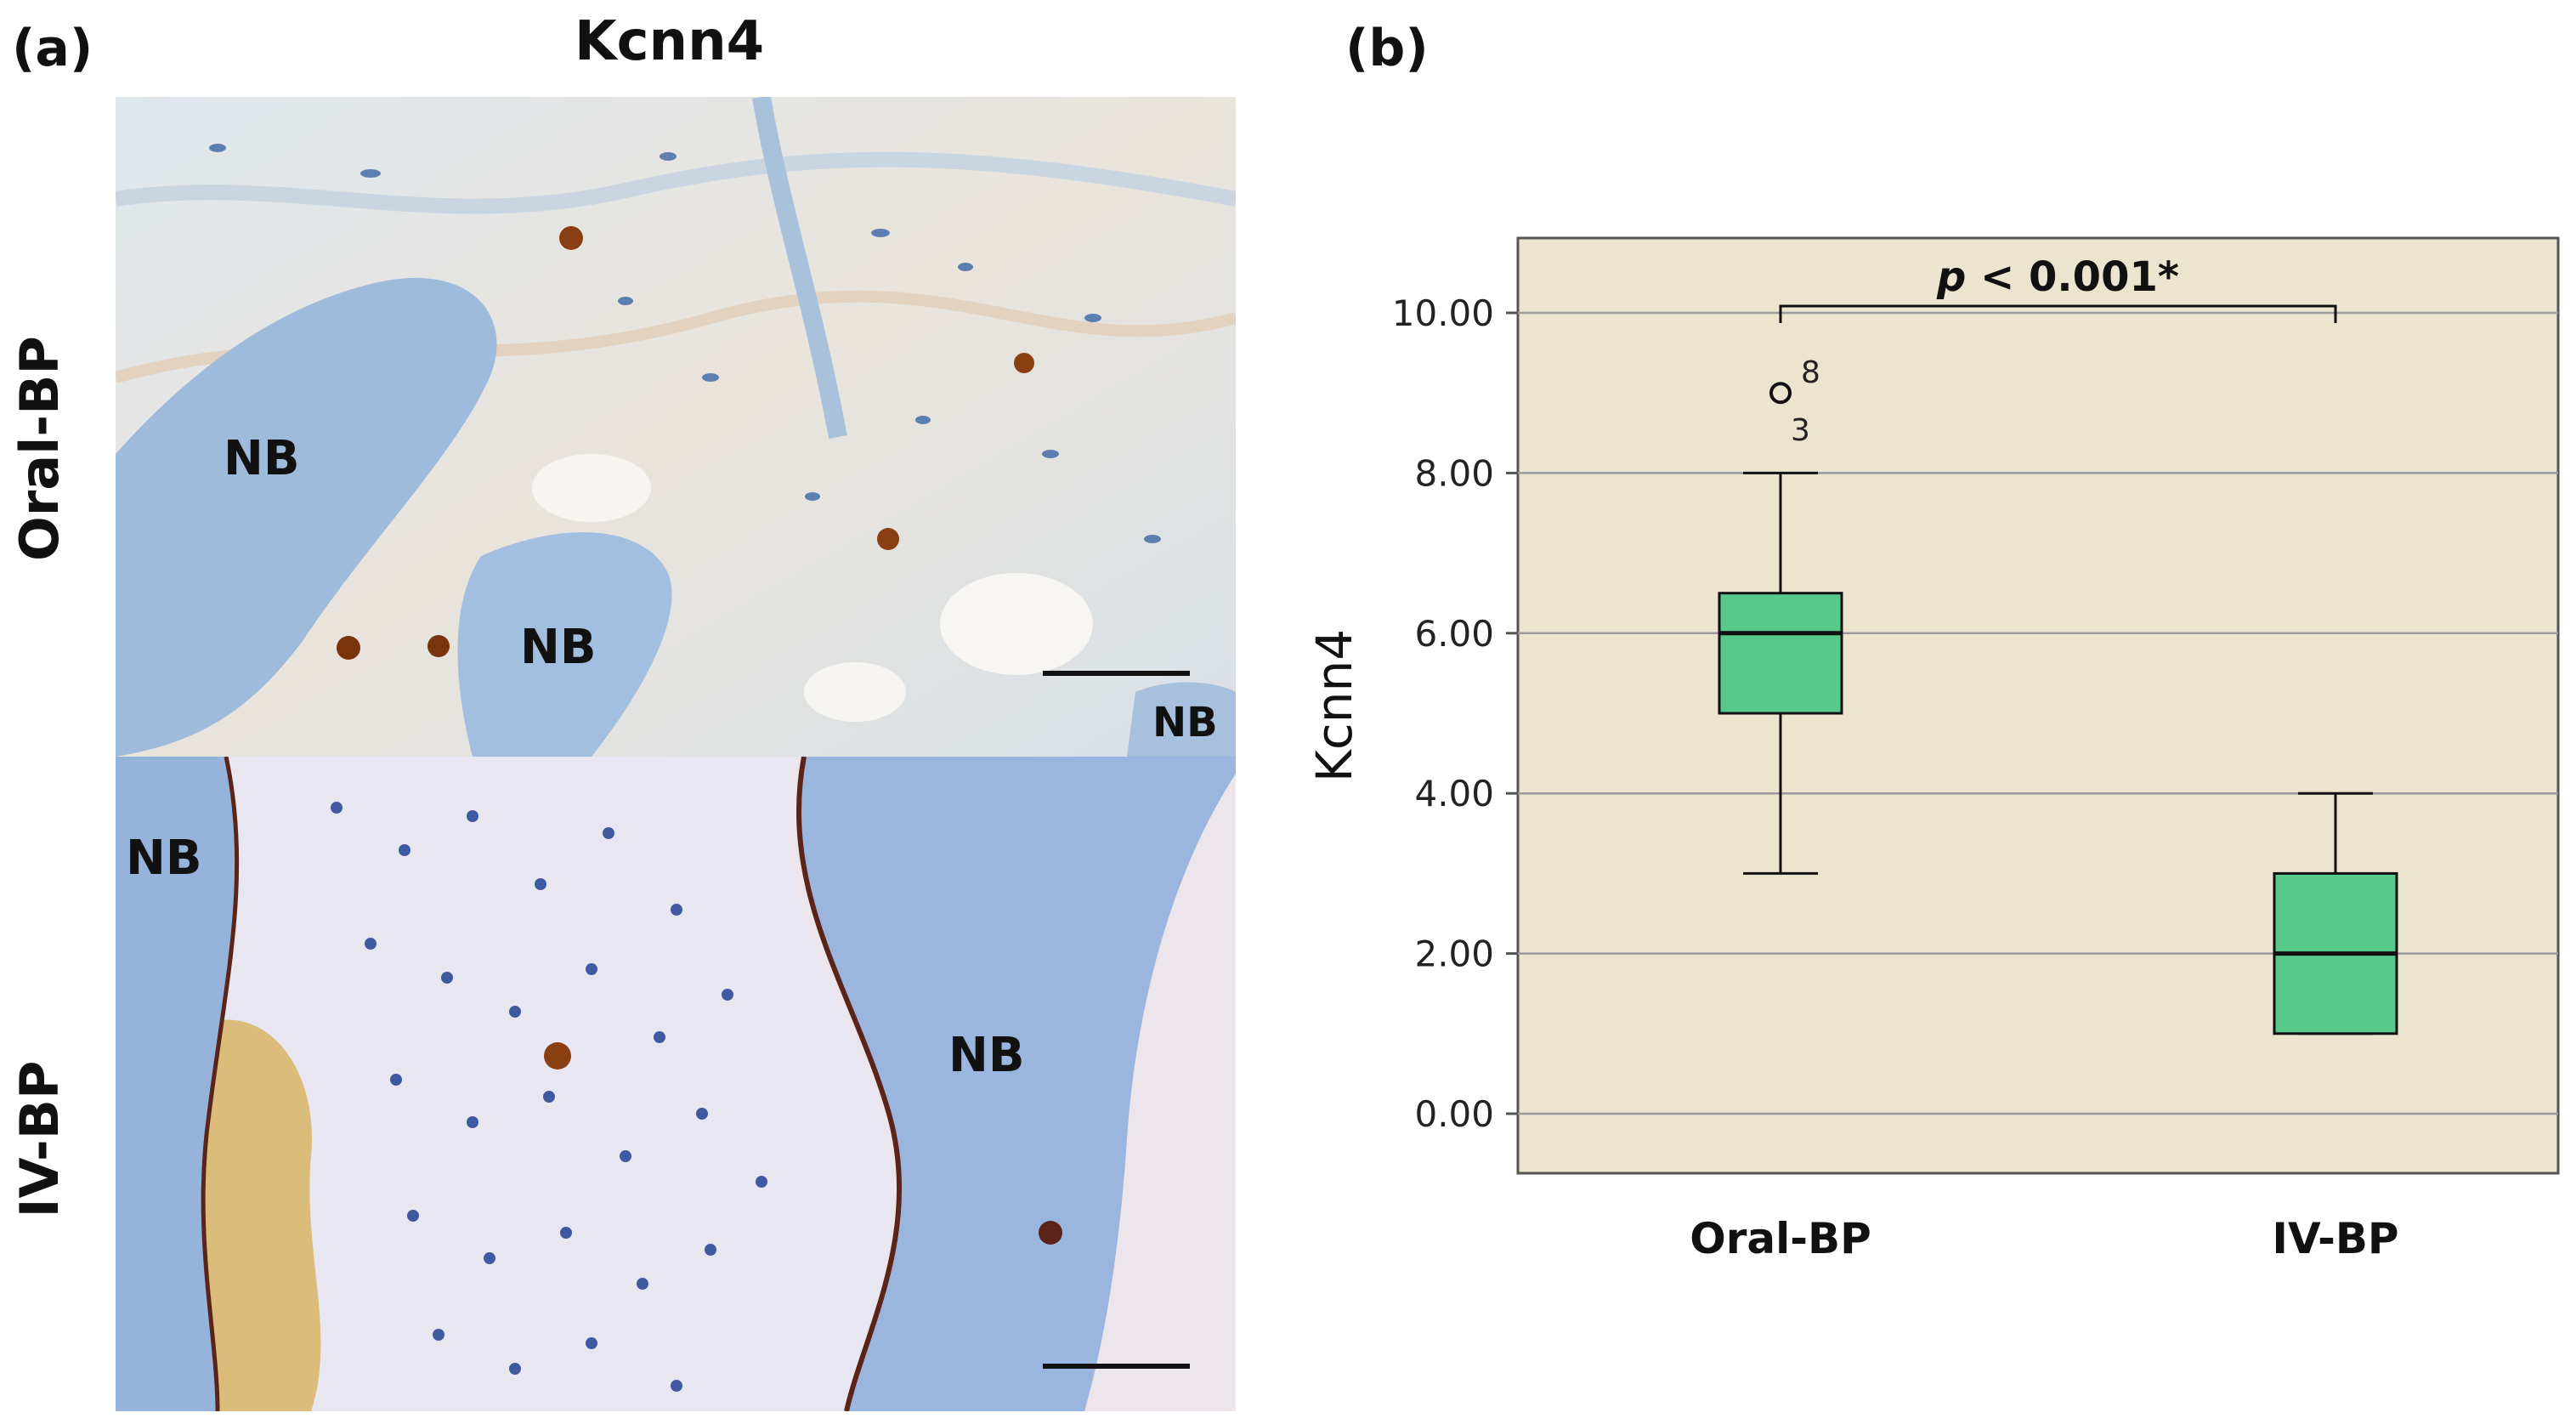 The height and width of the screenshot is (1424, 2576). Describe the element at coordinates (2057, 277) in the screenshot. I see `p-value-label: p < 0.001*` at that location.